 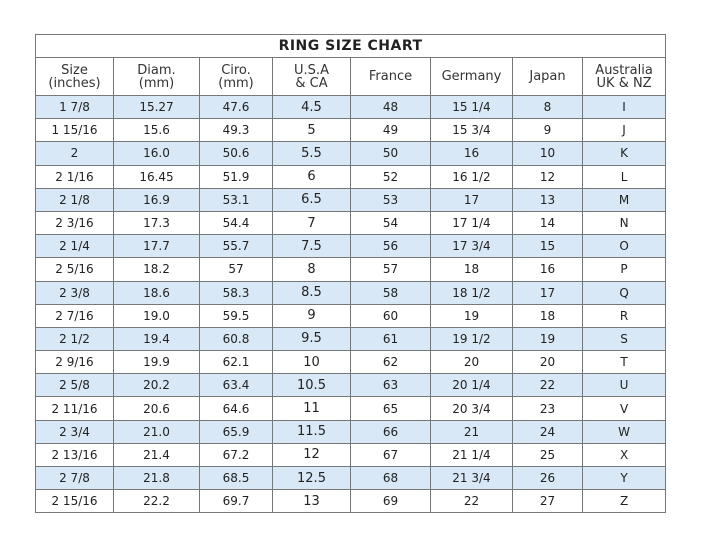 I want to click on table-cell: 67, so click(x=390, y=455).